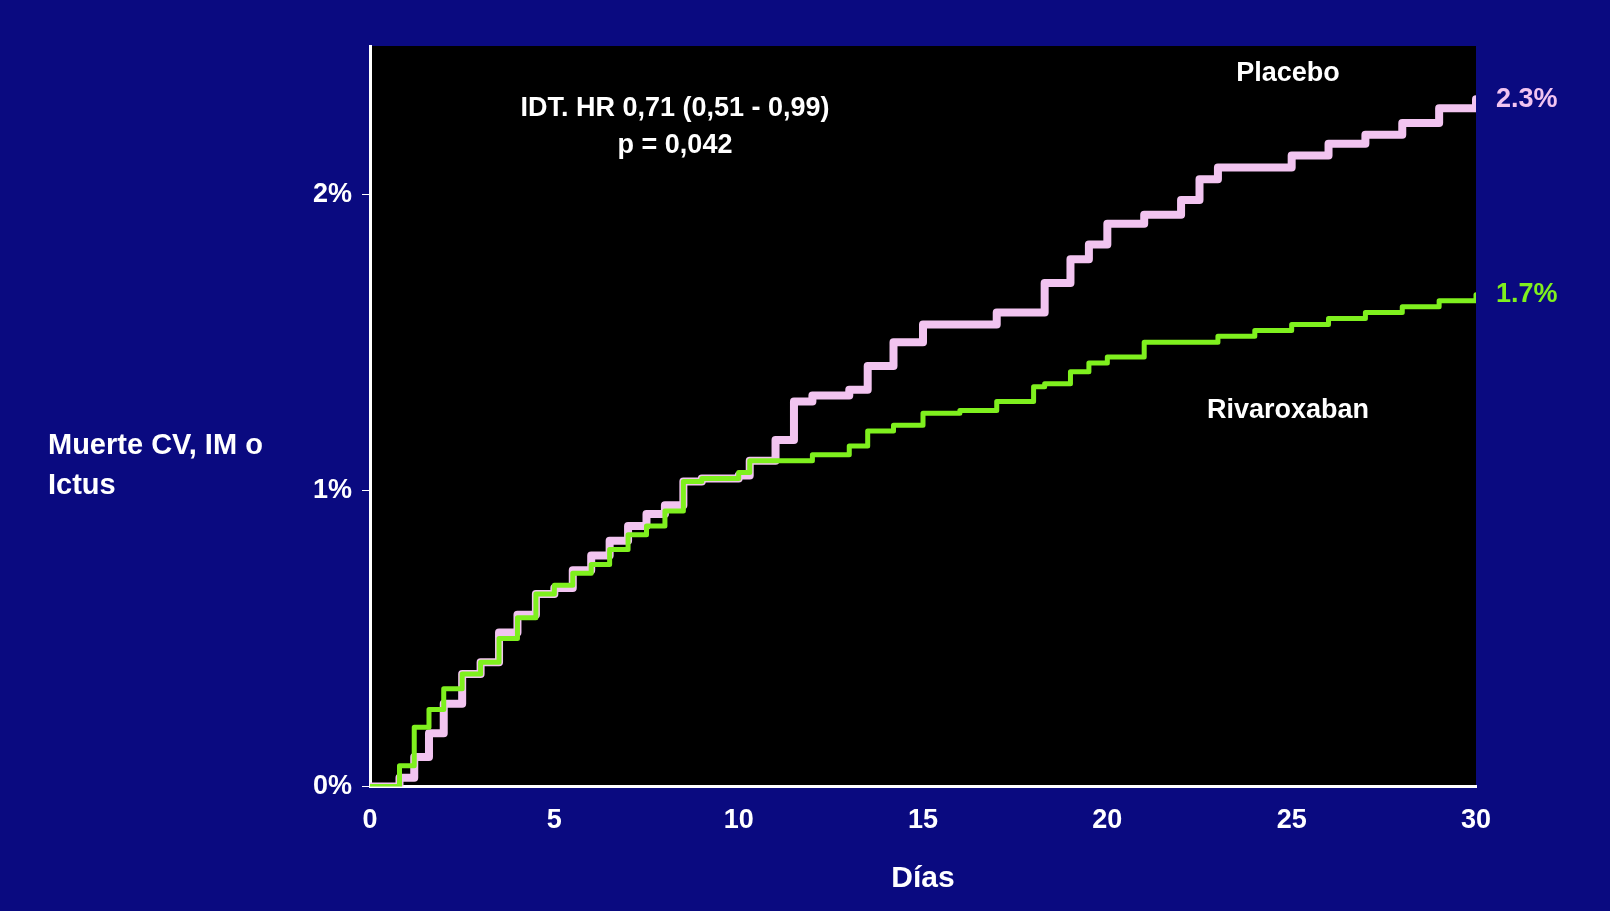 This screenshot has width=1610, height=911. Describe the element at coordinates (923, 819) in the screenshot. I see `x-tick-label: 15` at that location.